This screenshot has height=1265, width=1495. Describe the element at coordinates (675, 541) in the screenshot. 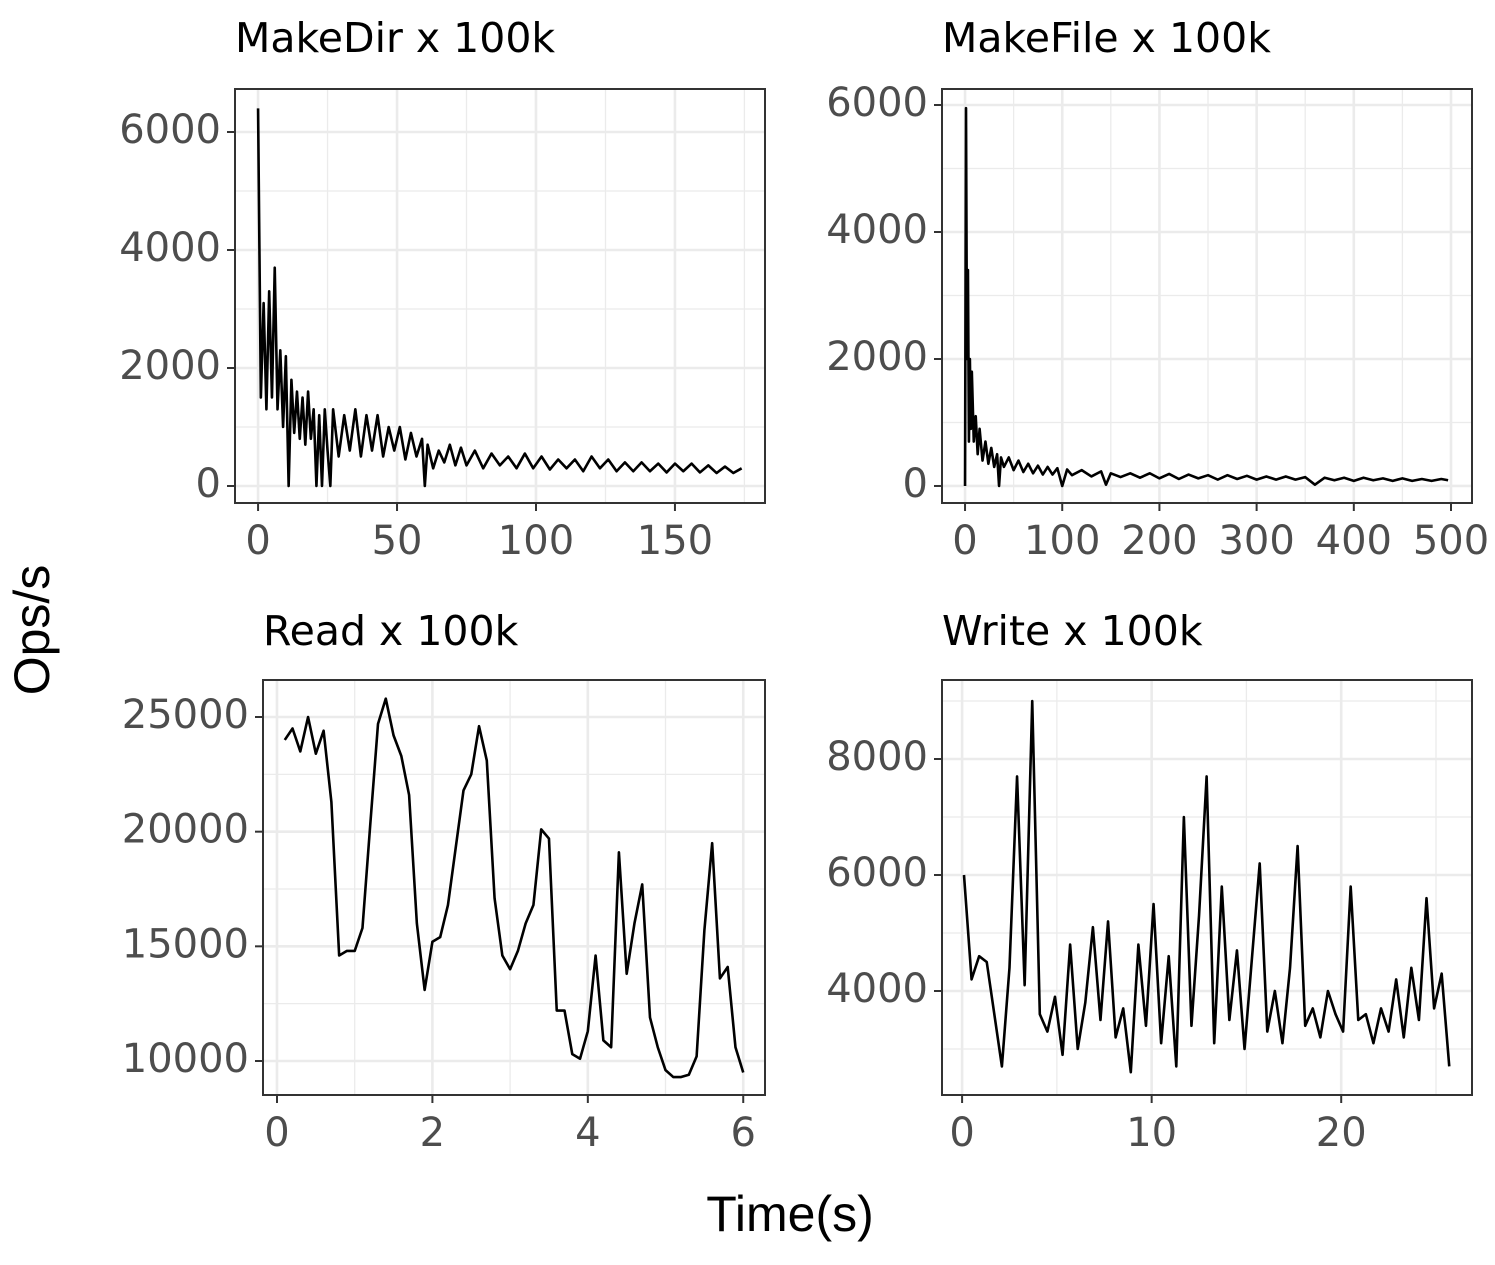

I see `x-tick-label: 150` at that location.